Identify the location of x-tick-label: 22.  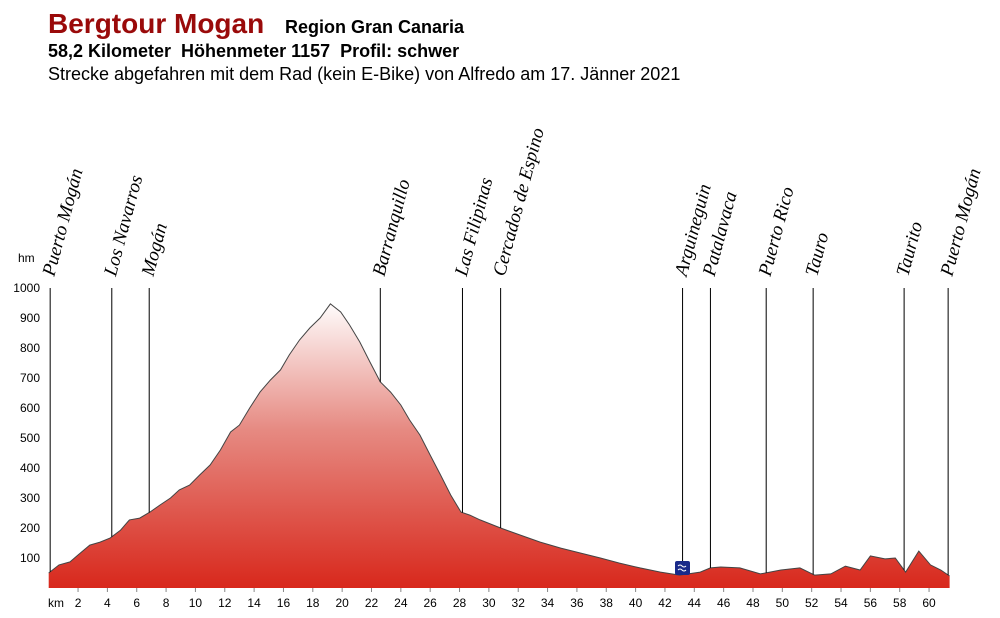
(372, 603).